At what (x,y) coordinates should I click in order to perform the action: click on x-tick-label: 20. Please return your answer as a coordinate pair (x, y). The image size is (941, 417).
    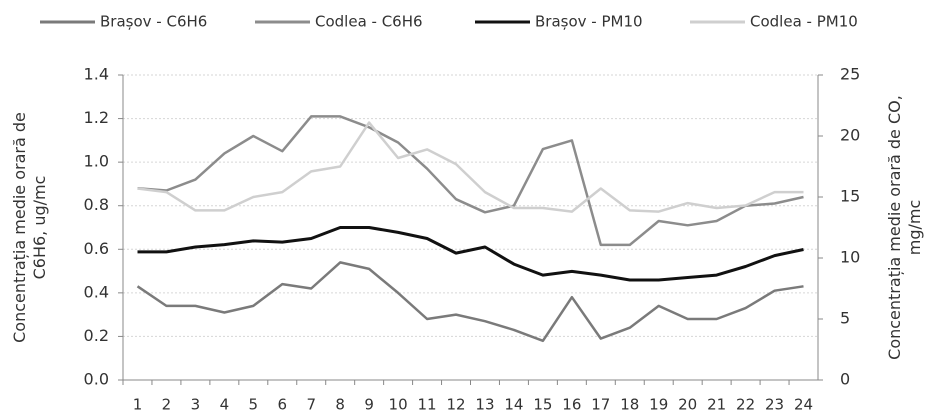
    Looking at the image, I should click on (687, 405).